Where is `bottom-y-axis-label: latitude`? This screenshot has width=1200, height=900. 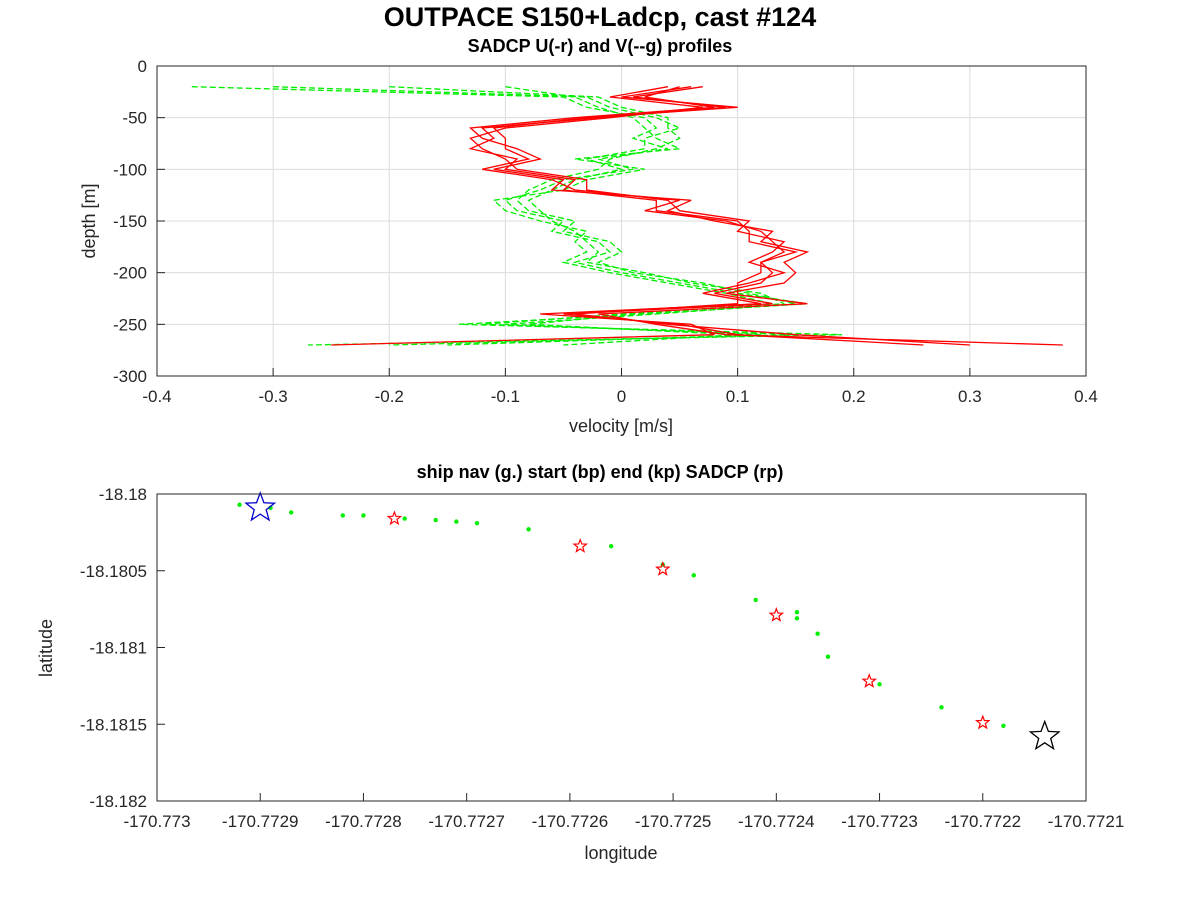
bottom-y-axis-label: latitude is located at coordinates (46, 648).